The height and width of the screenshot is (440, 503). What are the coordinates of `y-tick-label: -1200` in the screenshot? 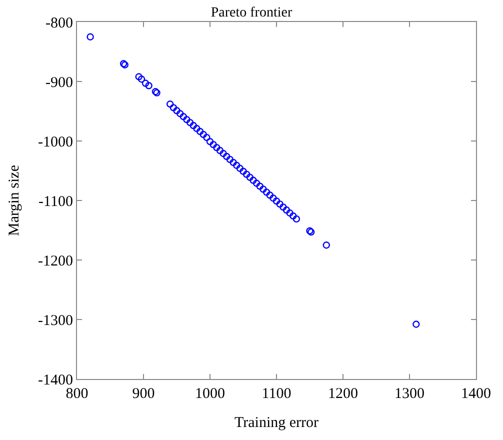 It's located at (55, 261).